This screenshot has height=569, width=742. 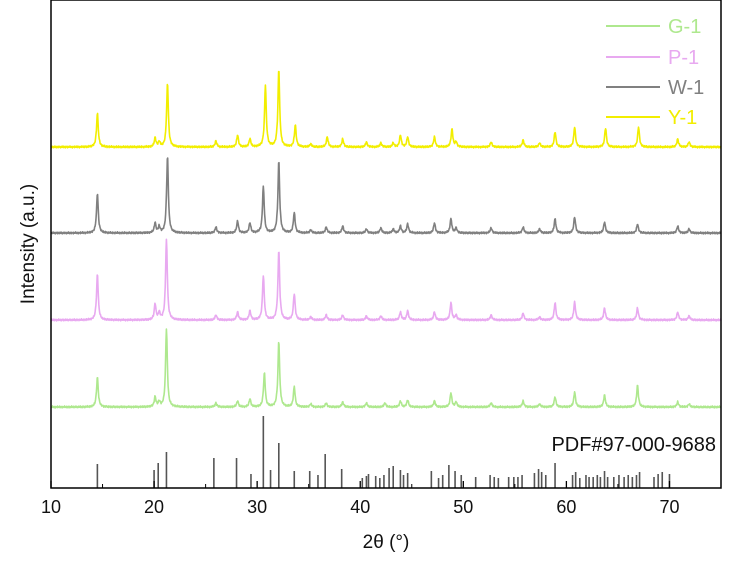 I want to click on reference-pattern, so click(x=383, y=452).